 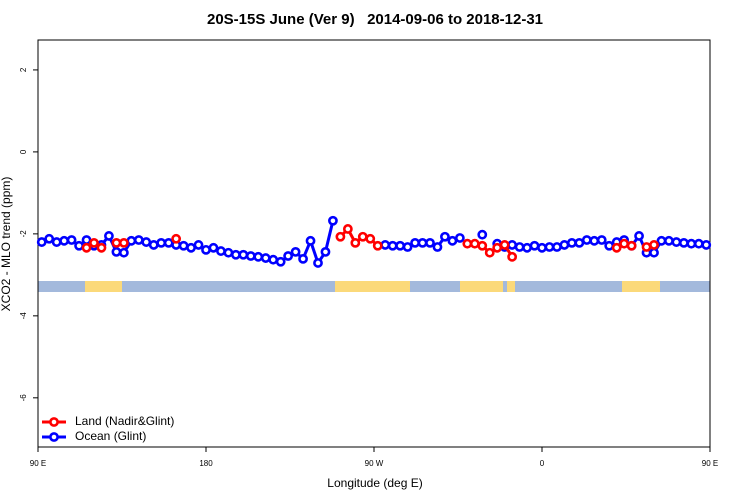 I want to click on legend-label: Ocean (Glint), so click(x=110, y=436).